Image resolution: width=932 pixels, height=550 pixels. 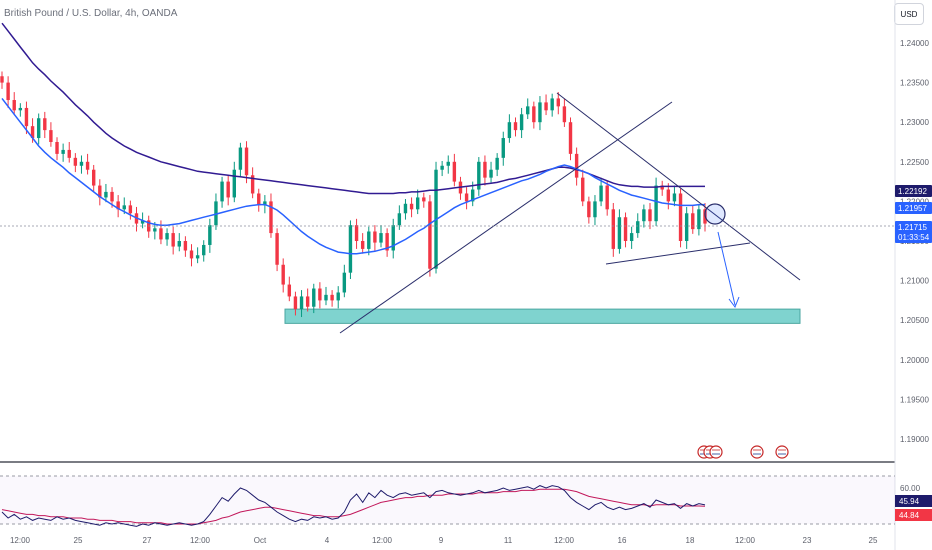 I want to click on descending-trendline, so click(x=678, y=186).